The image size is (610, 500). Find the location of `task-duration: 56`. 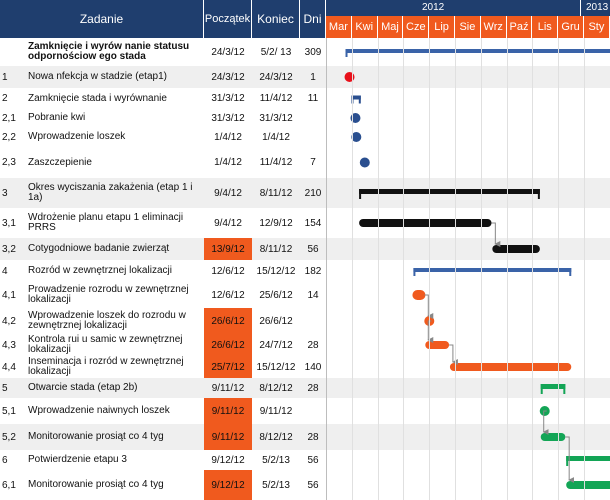

task-duration: 56 is located at coordinates (313, 249).